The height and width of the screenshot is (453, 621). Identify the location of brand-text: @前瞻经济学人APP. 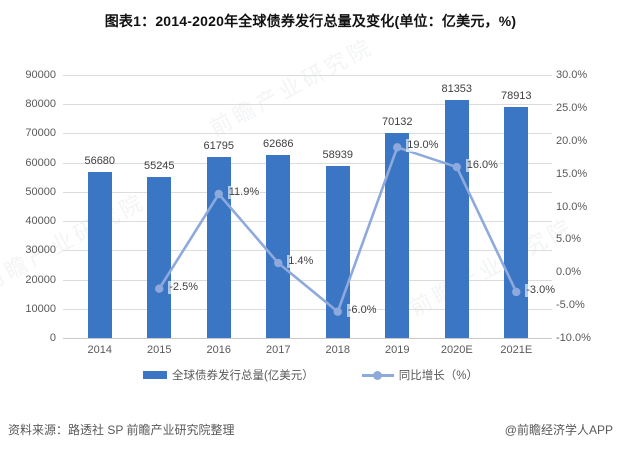
(558, 430).